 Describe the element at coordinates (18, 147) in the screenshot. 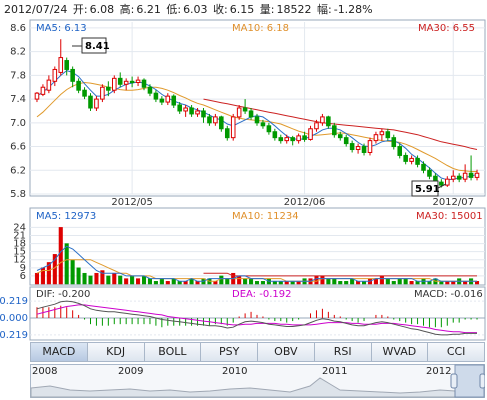

I see `price-y-tick: 6.6` at that location.